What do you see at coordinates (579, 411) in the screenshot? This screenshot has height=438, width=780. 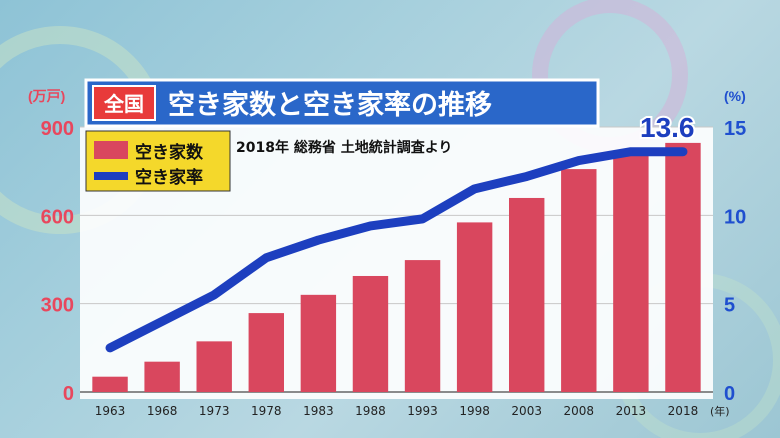 I see `x-tick-label: 2008` at bounding box center [579, 411].